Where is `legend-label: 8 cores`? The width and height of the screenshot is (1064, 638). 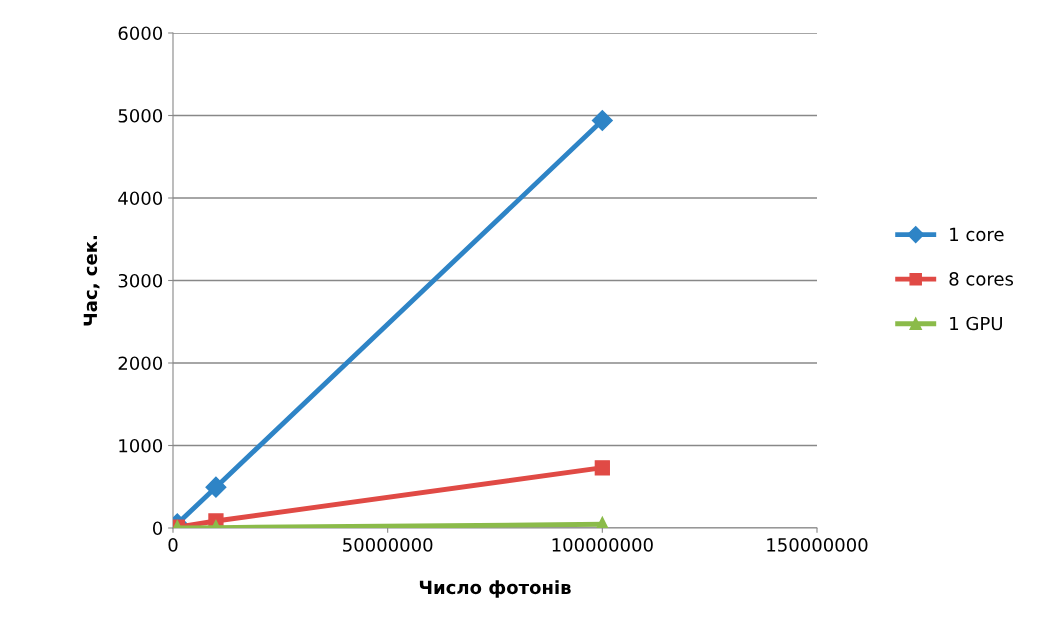
legend-label: 8 cores is located at coordinates (981, 279).